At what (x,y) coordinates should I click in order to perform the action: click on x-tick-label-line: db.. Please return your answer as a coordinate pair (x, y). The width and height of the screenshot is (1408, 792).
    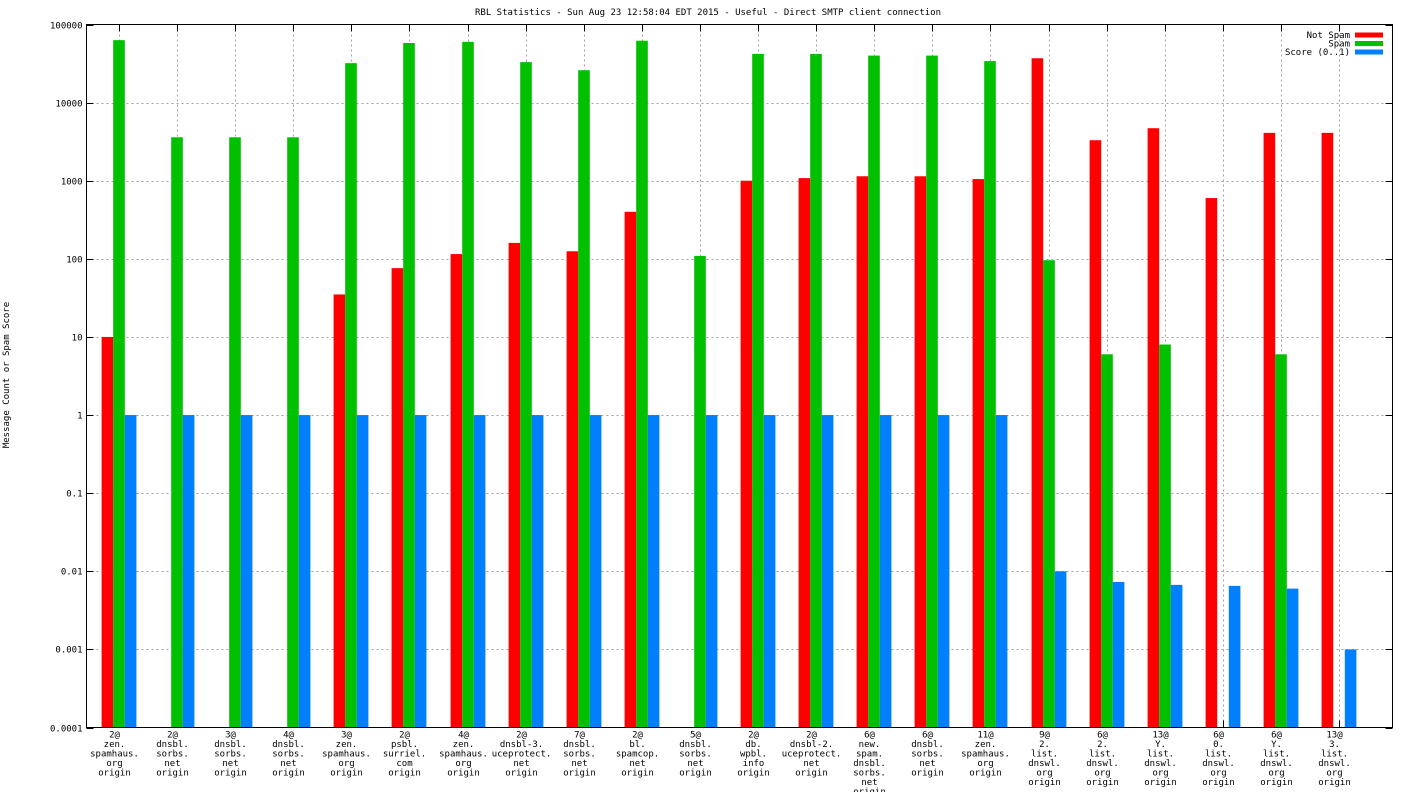
    Looking at the image, I should click on (753, 745).